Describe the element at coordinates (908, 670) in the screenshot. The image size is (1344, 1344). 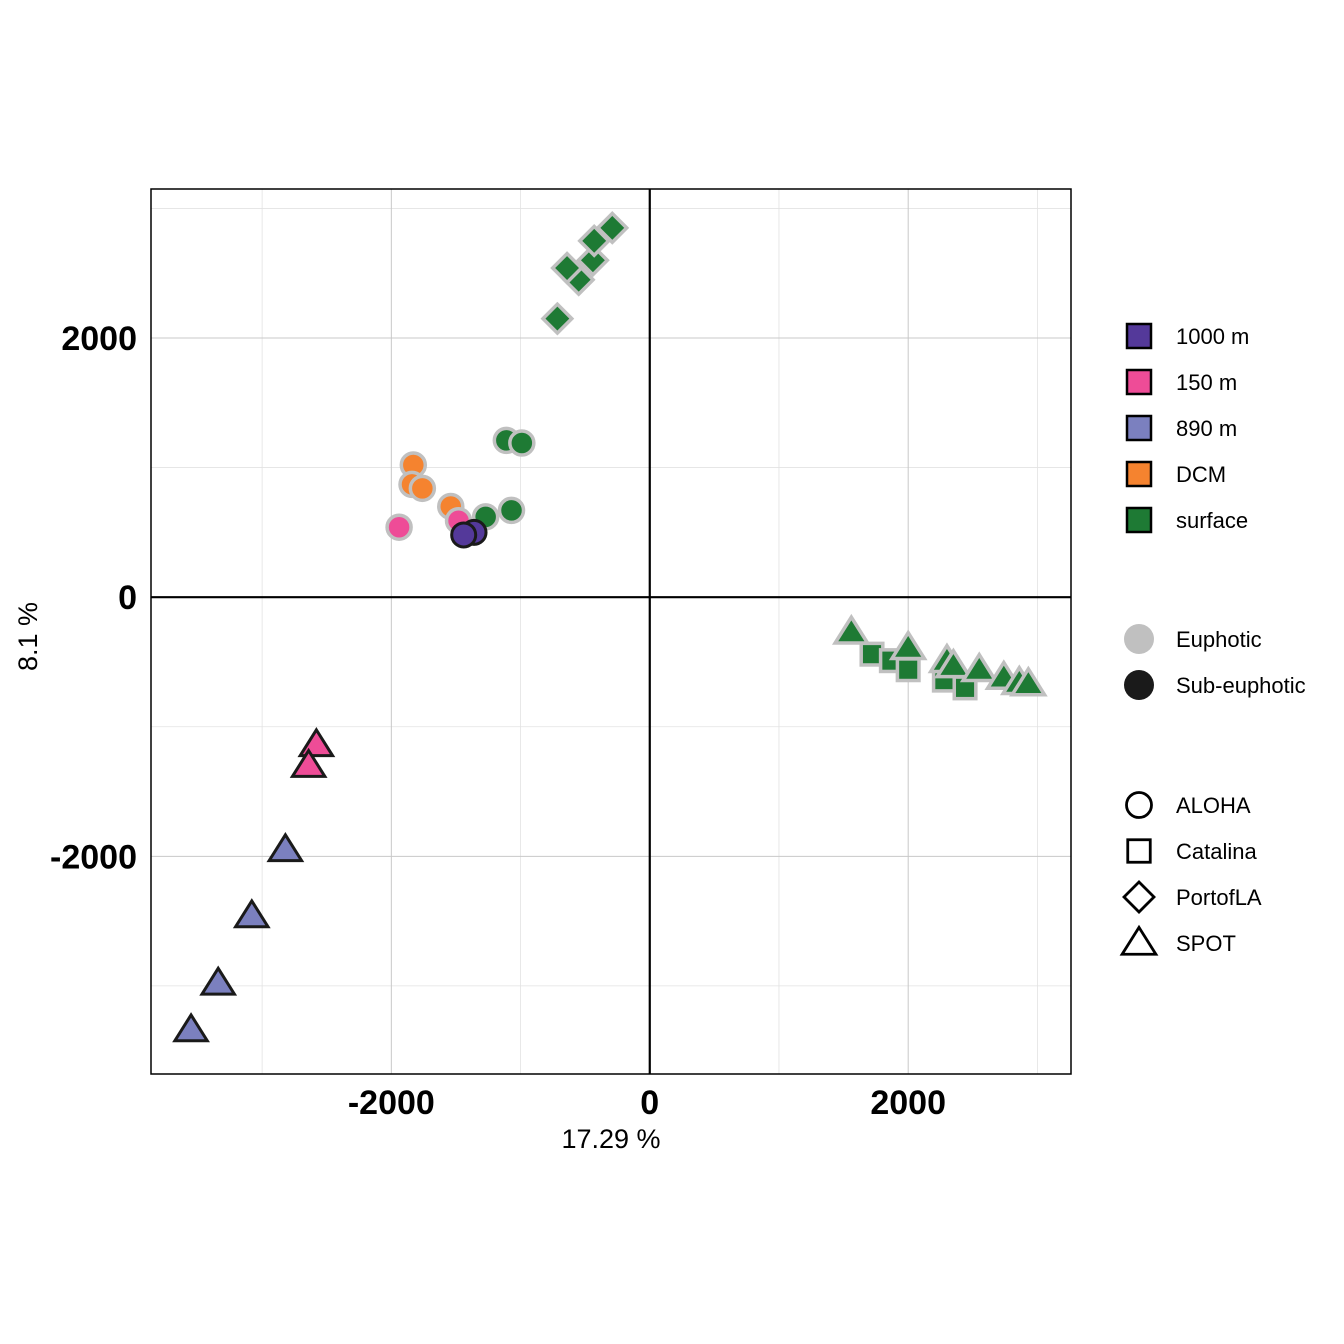
I see `data-point-catalina` at that location.